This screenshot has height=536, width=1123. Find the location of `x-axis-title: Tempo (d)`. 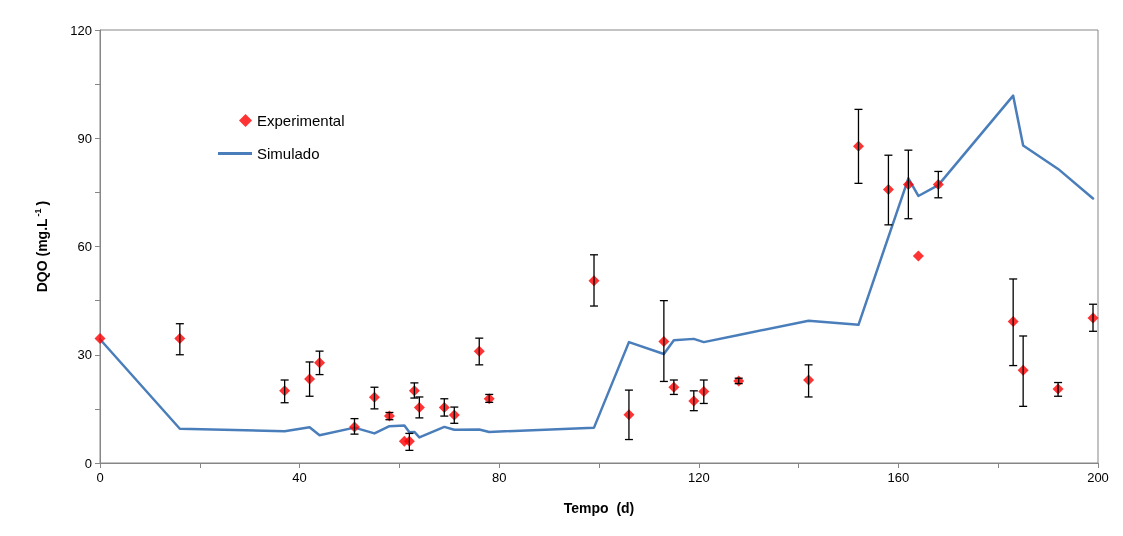

x-axis-title: Tempo (d) is located at coordinates (599, 508).